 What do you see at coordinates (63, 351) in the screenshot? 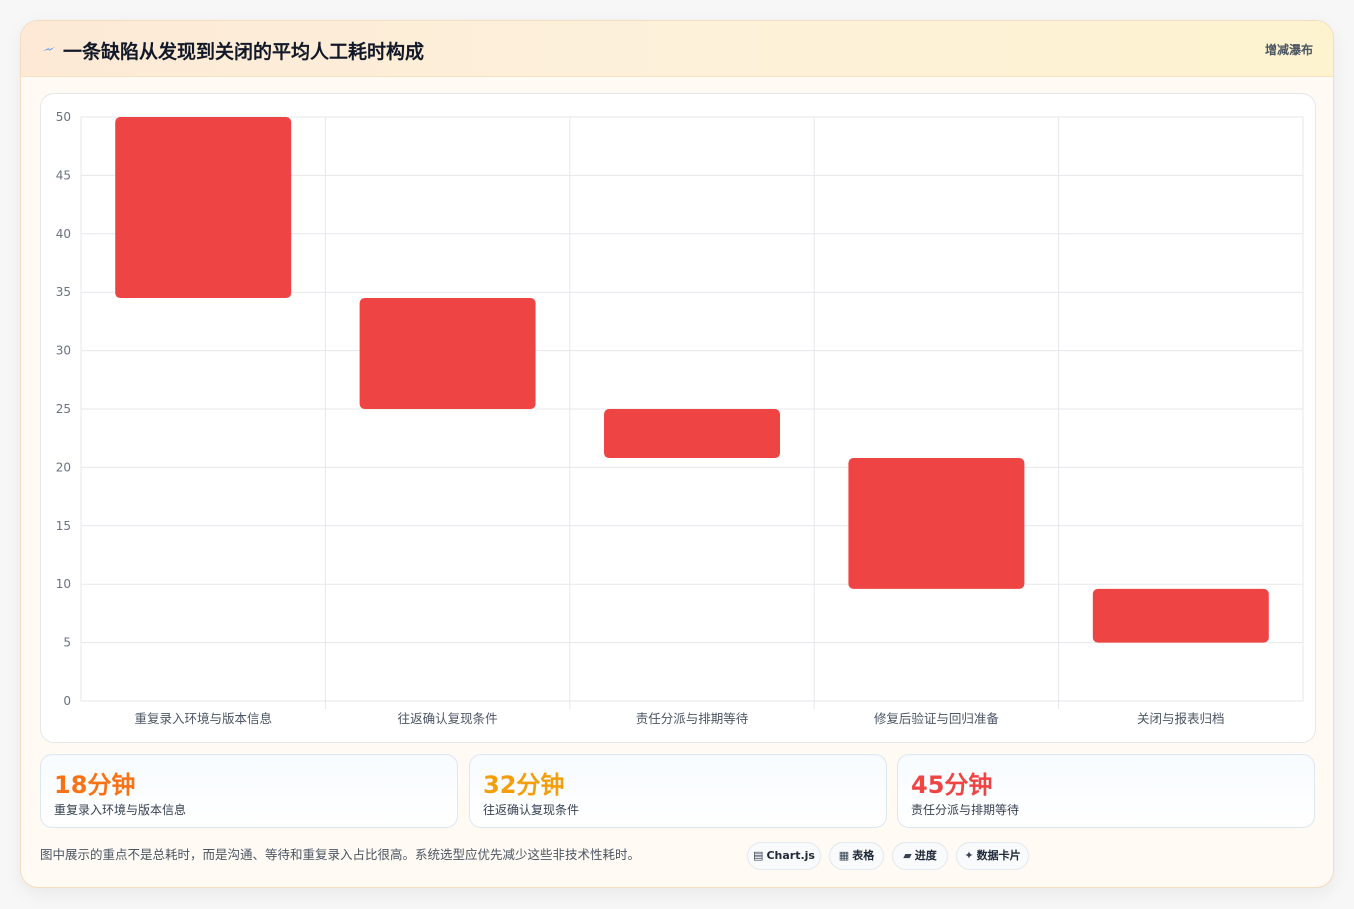
I see `y-tick-label: 30` at bounding box center [63, 351].